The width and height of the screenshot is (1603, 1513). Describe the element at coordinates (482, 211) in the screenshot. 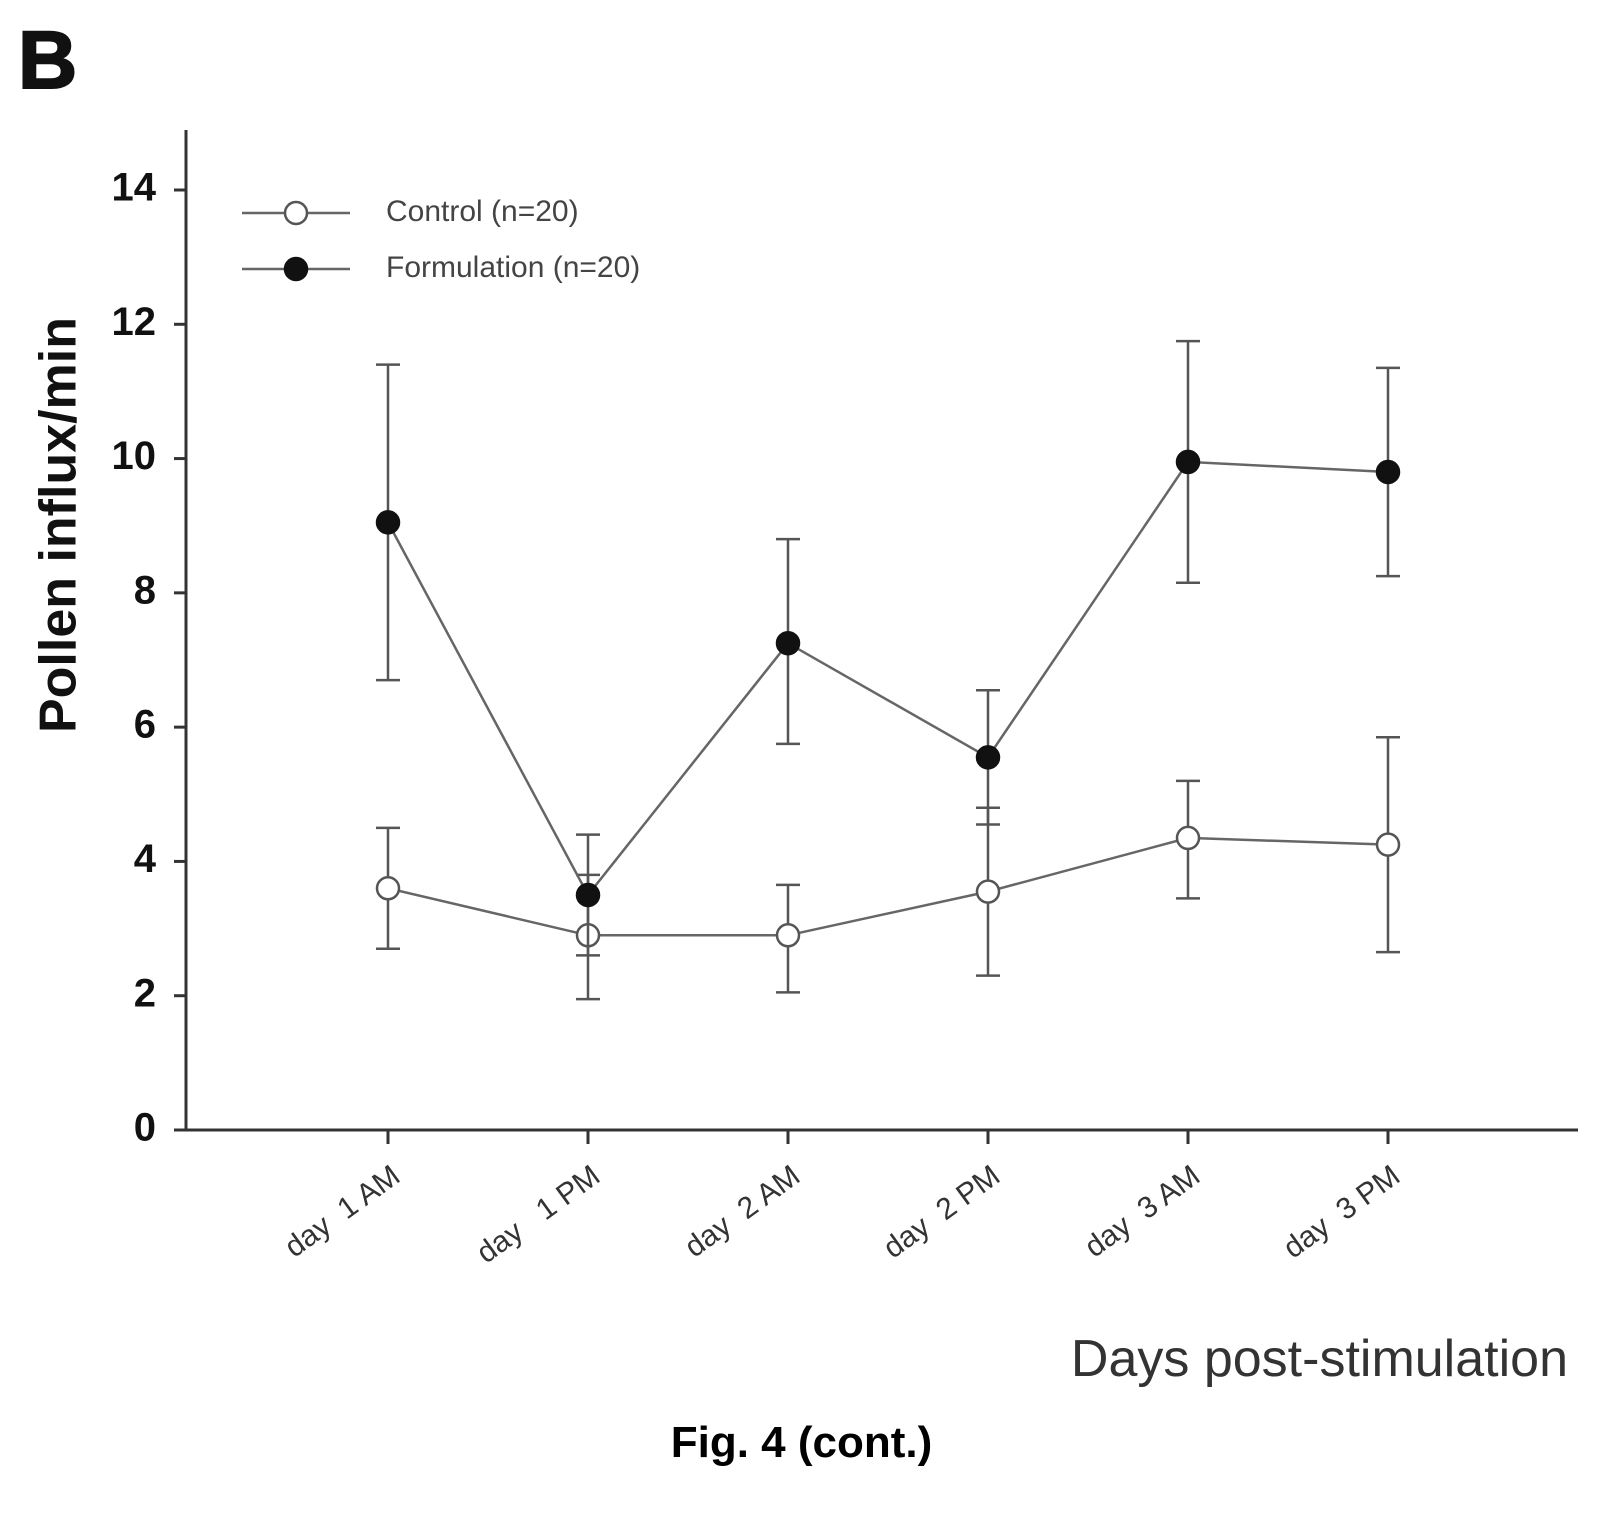

I see `legend-label: Control (n=20)` at that location.